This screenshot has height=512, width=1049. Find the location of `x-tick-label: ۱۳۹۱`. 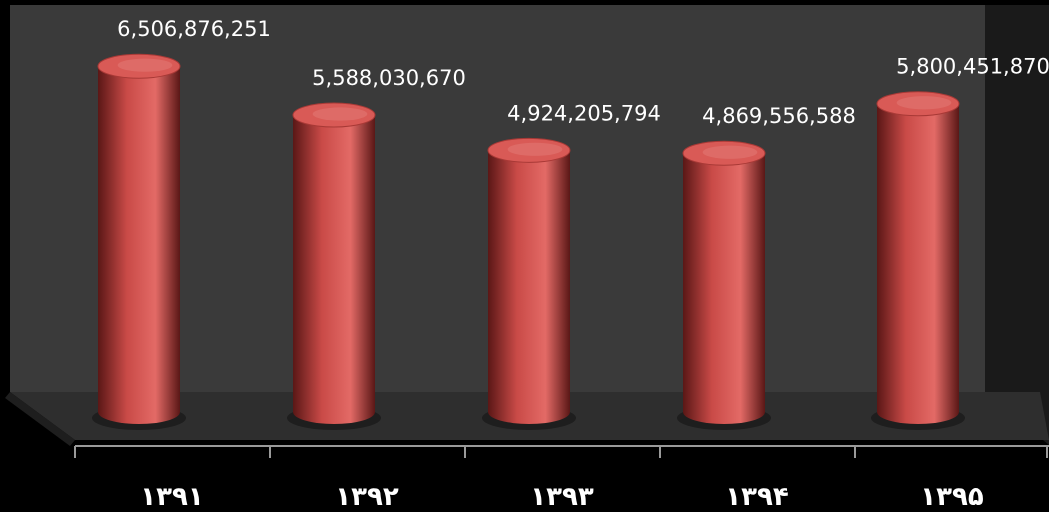

x-tick-label: ۱۳۹۱ is located at coordinates (171, 497).